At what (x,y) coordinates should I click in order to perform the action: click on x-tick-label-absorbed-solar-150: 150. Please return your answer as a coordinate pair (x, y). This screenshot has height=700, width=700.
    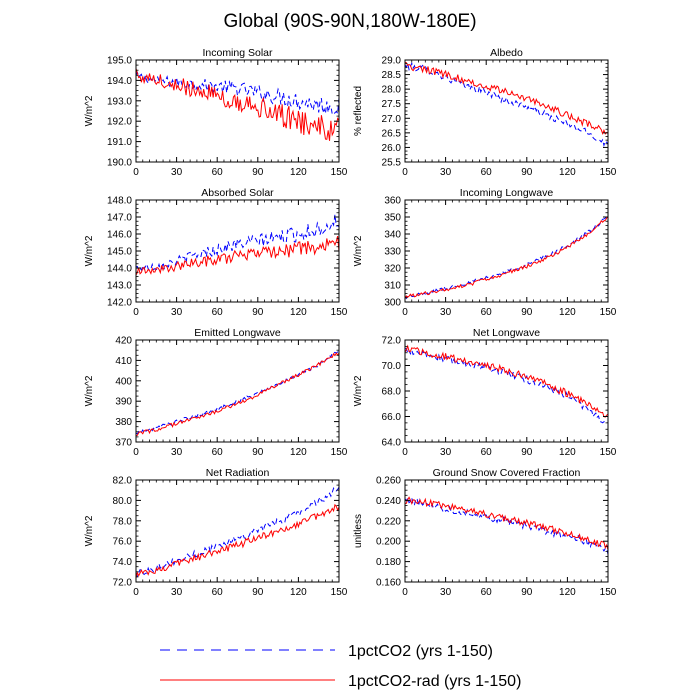
    Looking at the image, I should click on (339, 312).